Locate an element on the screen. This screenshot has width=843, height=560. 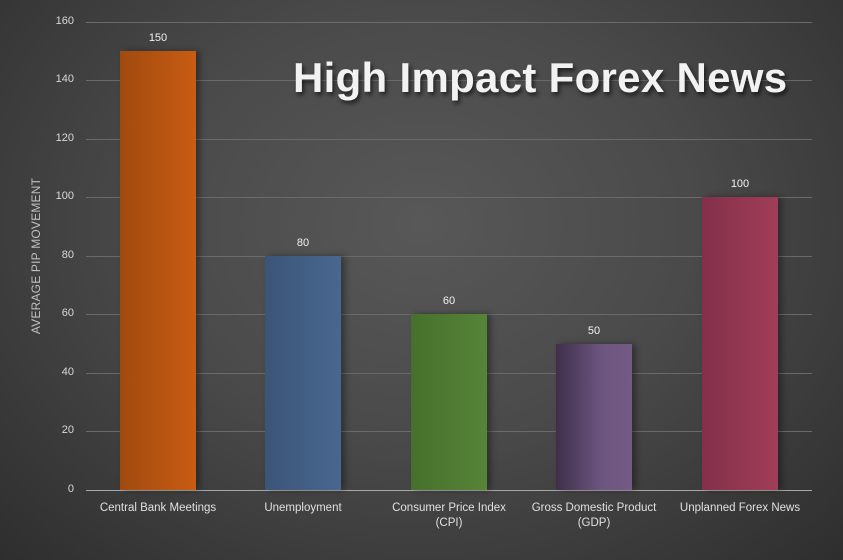
y-tick-label: 80 is located at coordinates (67, 255).